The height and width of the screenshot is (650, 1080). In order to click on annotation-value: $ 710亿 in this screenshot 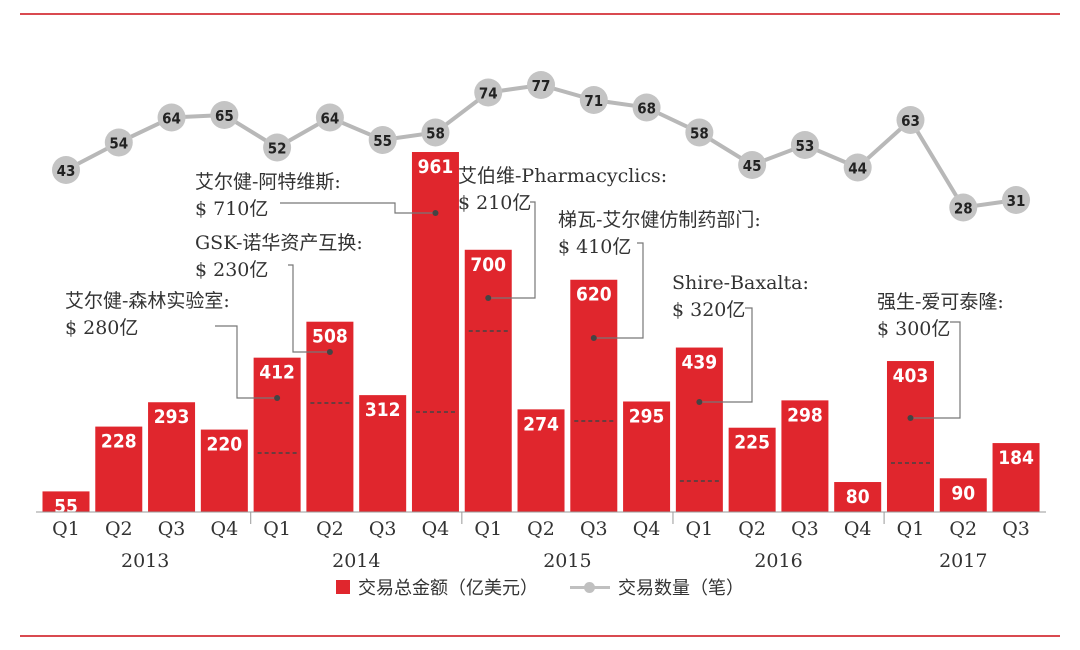, I will do `click(232, 209)`.